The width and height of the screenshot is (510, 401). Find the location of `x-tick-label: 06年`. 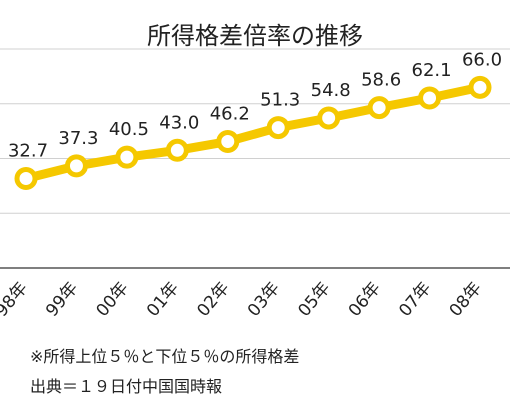

x-tick-label: 06年 is located at coordinates (365, 299).